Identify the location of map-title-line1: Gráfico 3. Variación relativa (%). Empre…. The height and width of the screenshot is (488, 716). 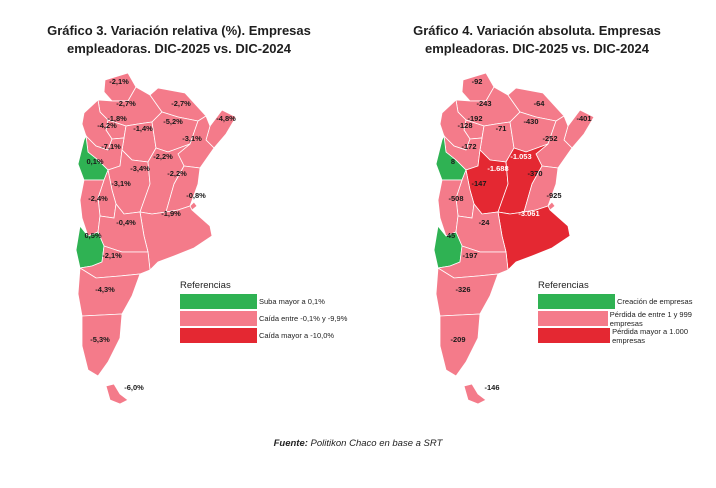
(179, 30).